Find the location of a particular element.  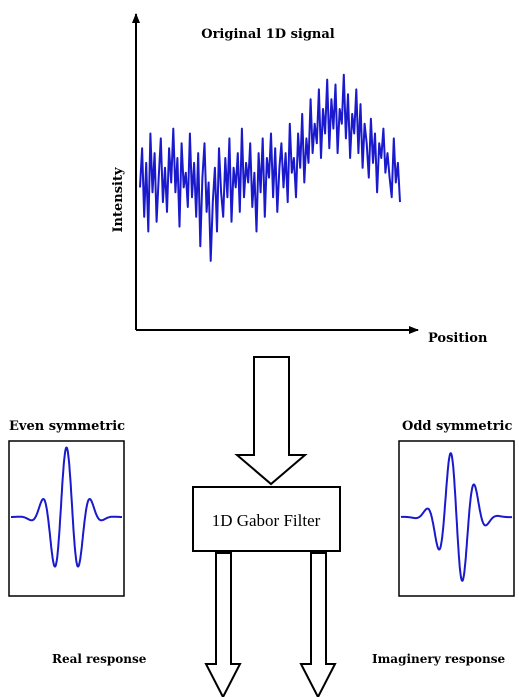

gabor-filter-box: 1D Gabor Filter is located at coordinates (266, 519).